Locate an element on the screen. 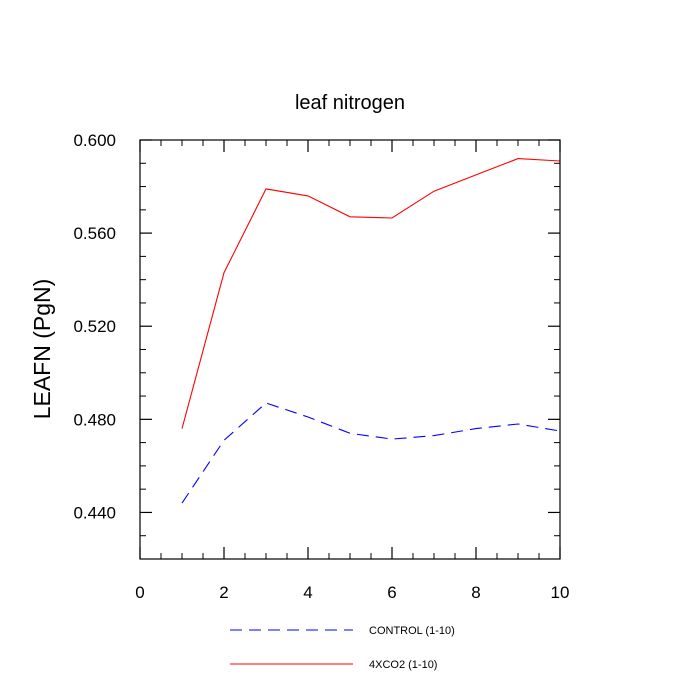 Image resolution: width=700 pixels, height=700 pixels. x-tick-label: 6 is located at coordinates (391, 592).